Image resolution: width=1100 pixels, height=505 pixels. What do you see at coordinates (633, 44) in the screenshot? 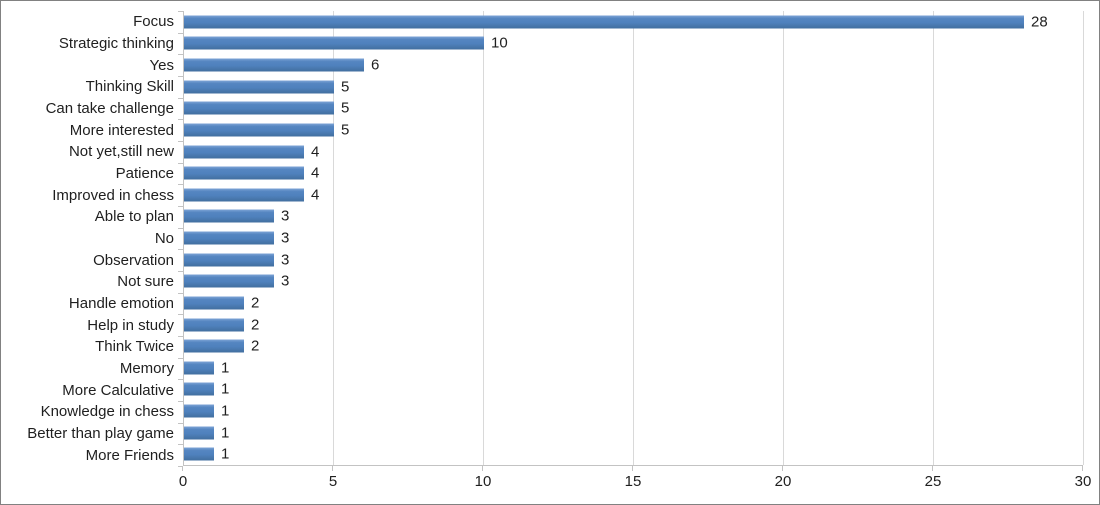
I see `chart-row: 10` at bounding box center [633, 44].